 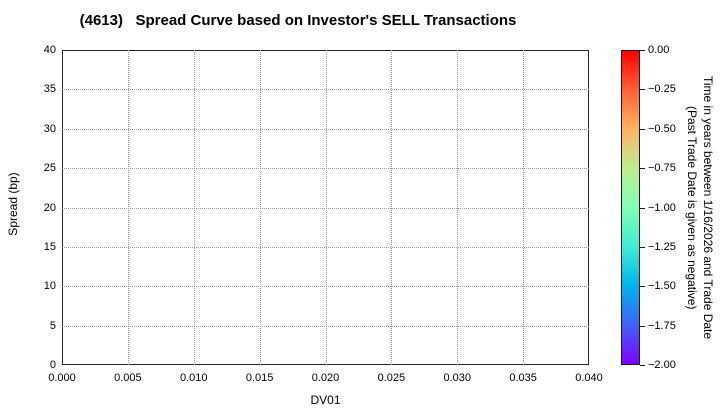 What do you see at coordinates (49, 207) in the screenshot?
I see `y-tick-label: 20` at bounding box center [49, 207].